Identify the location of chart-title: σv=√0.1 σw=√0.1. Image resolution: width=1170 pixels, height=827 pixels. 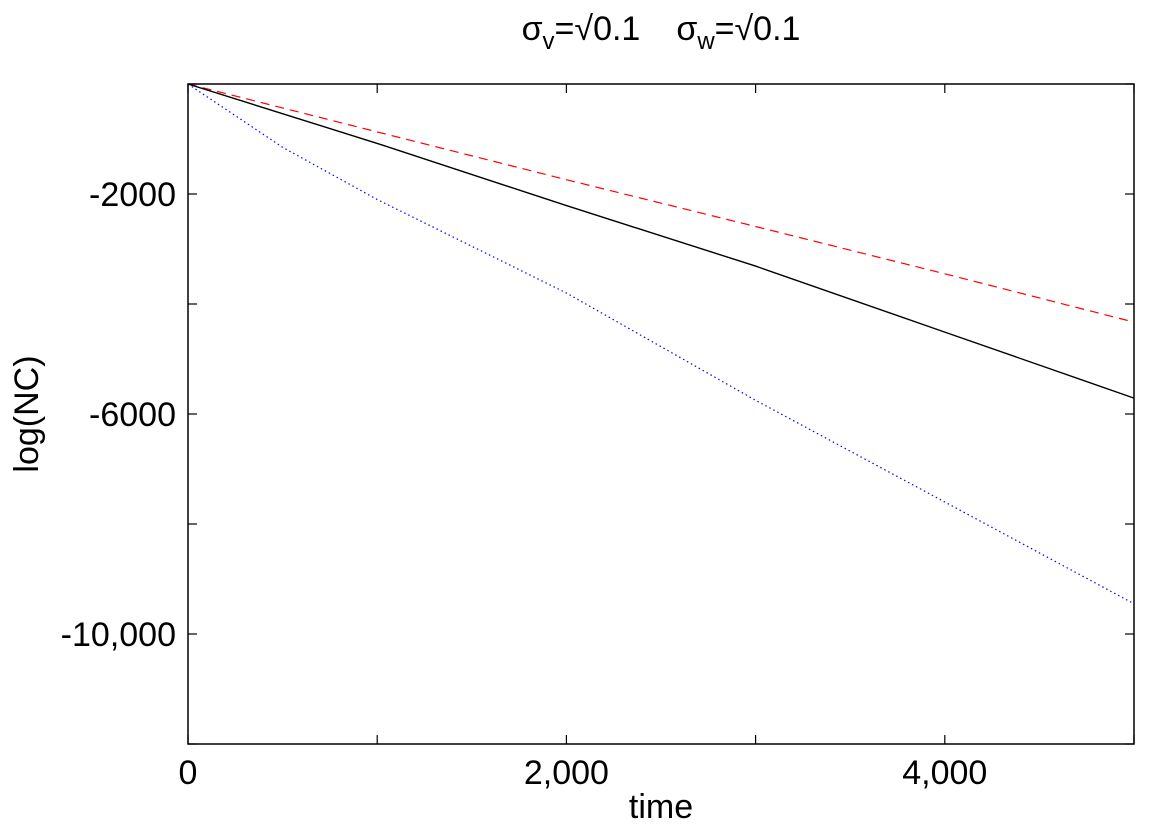
(661, 32).